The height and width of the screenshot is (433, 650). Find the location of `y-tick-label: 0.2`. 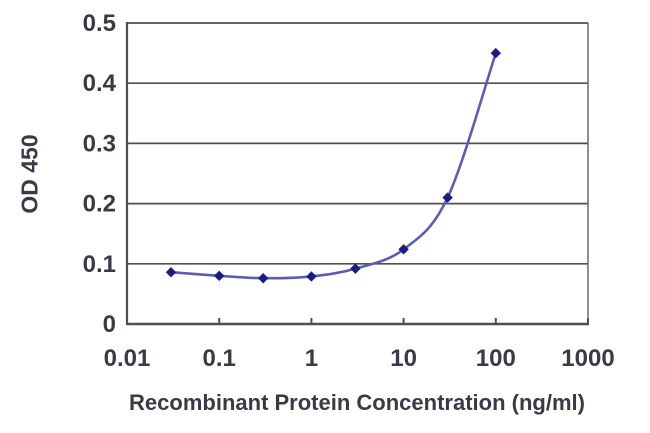

y-tick-label: 0.2 is located at coordinates (99, 204).